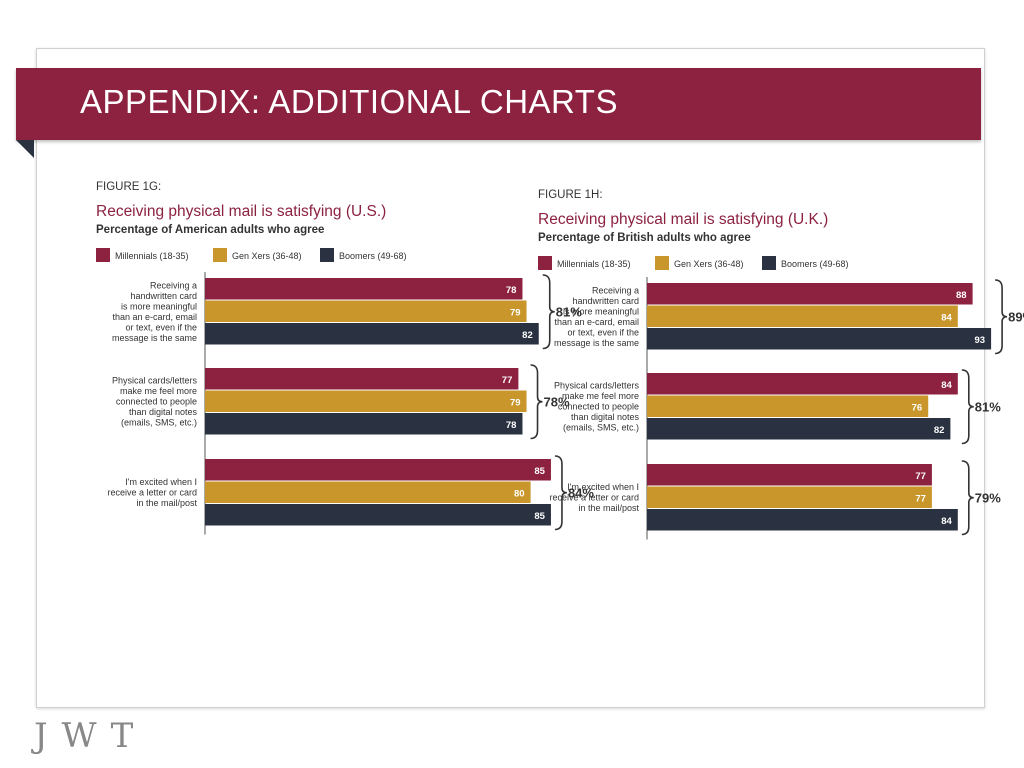 The image size is (1024, 768). What do you see at coordinates (570, 195) in the screenshot?
I see `figure-label: FIGURE 1H:` at bounding box center [570, 195].